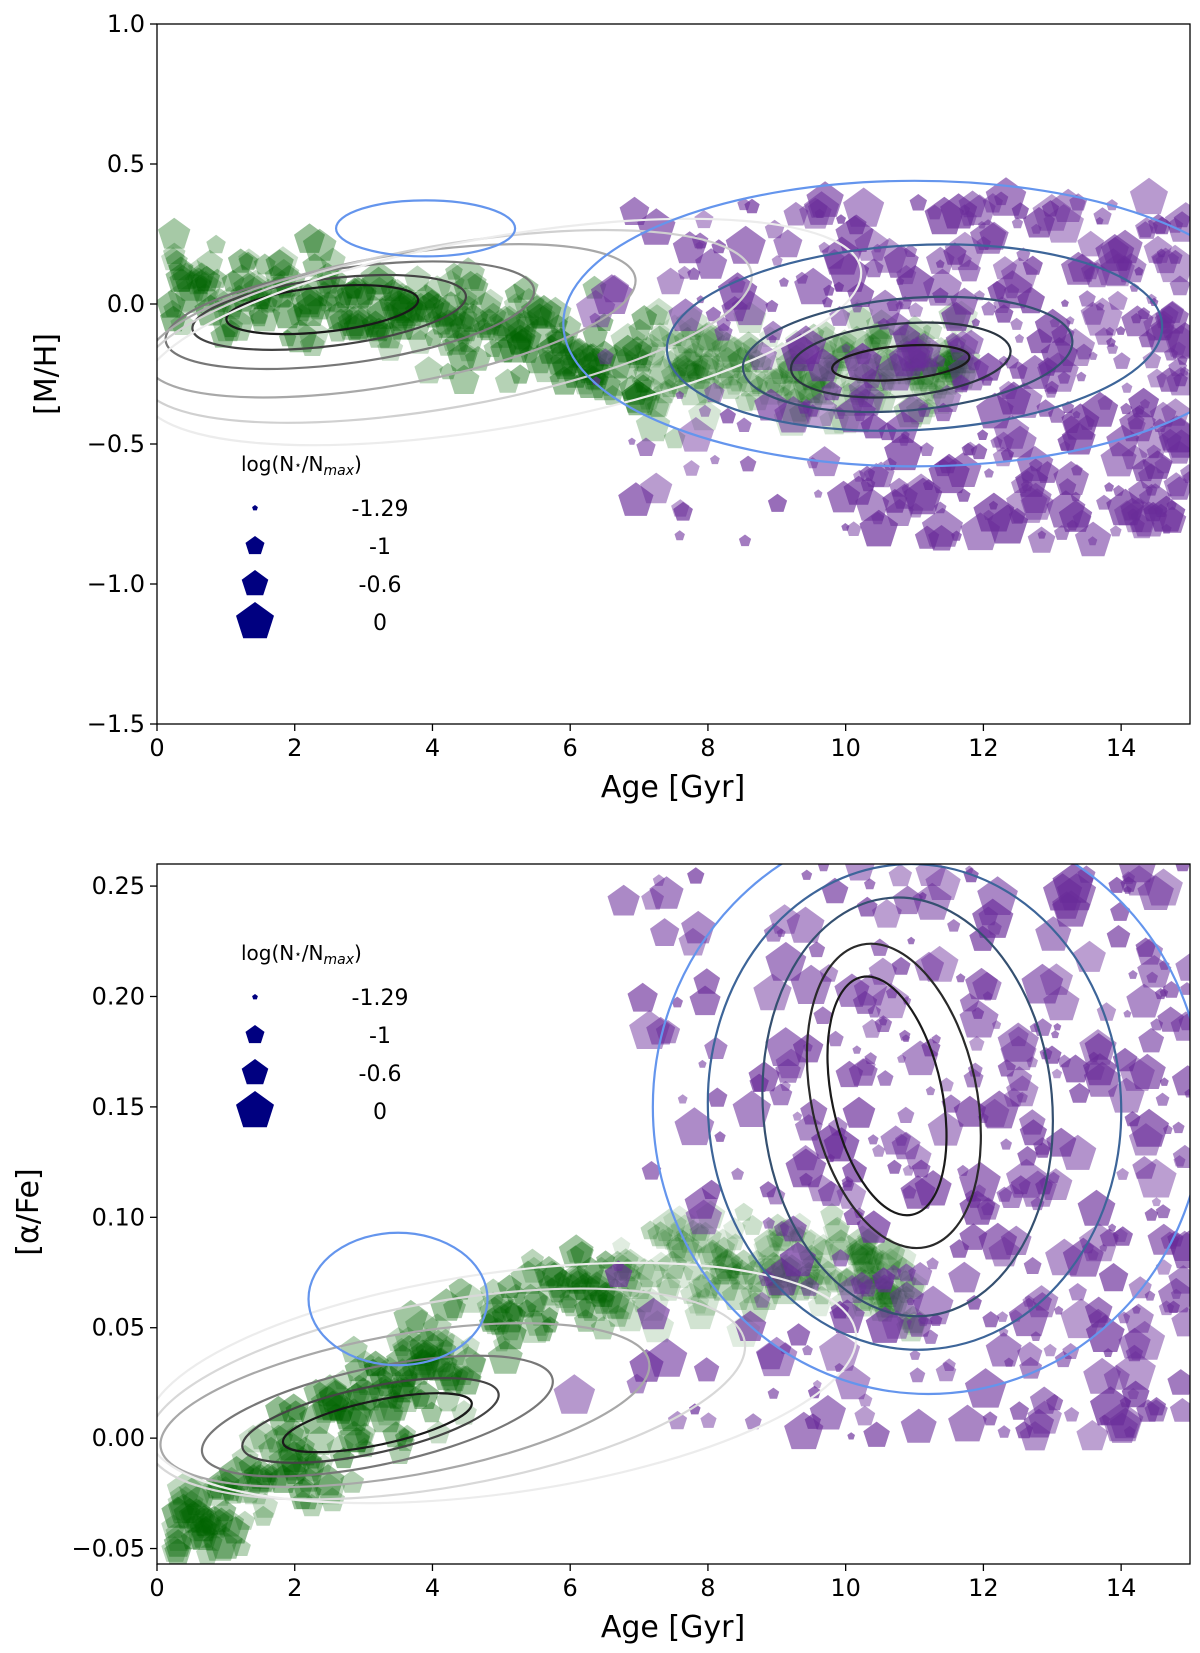  Describe the element at coordinates (322, 1034) in the screenshot. I see `size-legend: log(N⋆/Nmax) -1.29 -1 -0.6 0` at that location.